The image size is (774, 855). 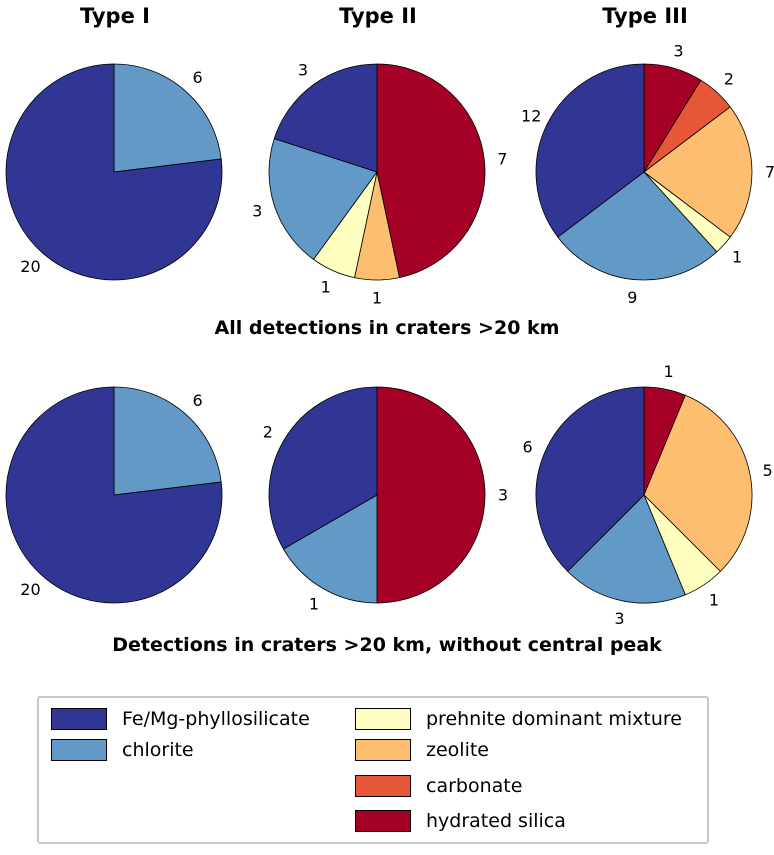 I want to click on slice-value-label: 9, so click(x=632, y=297).